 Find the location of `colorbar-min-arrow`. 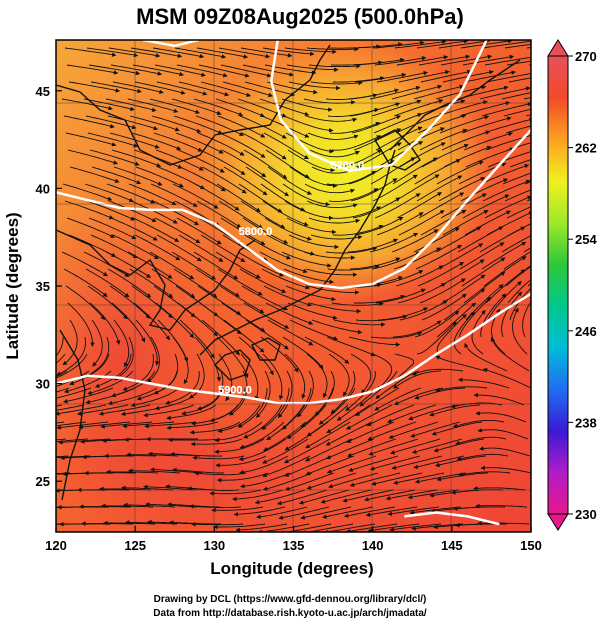

colorbar-min-arrow is located at coordinates (558, 522).